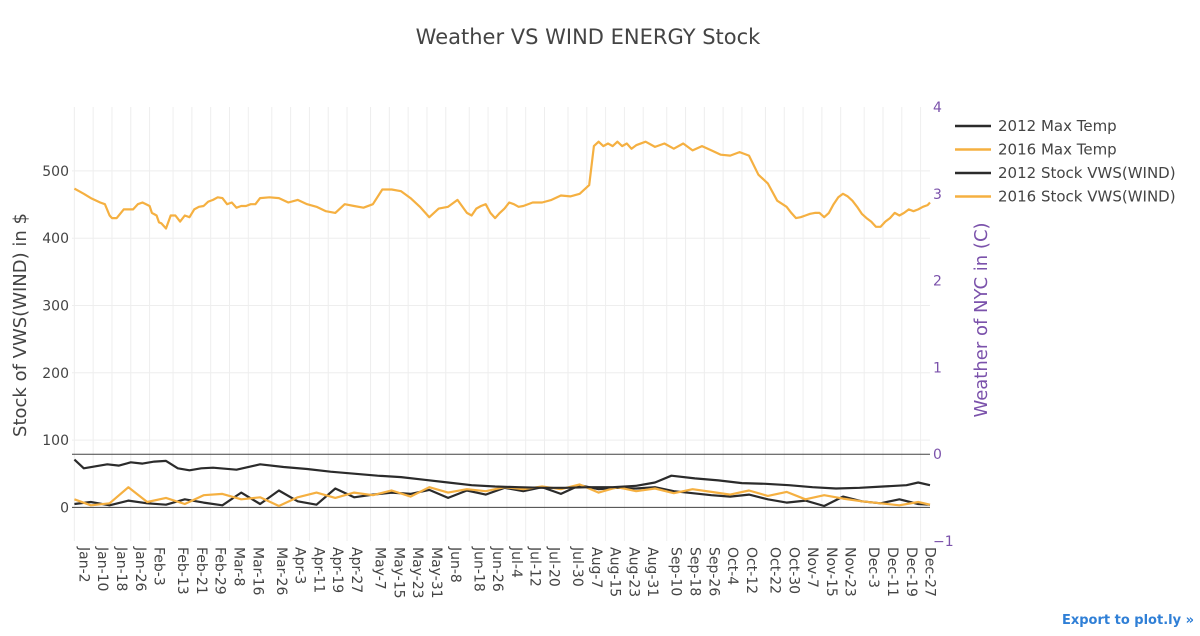  Describe the element at coordinates (732, 566) in the screenshot. I see `x-tick-label: Oct-4` at that location.